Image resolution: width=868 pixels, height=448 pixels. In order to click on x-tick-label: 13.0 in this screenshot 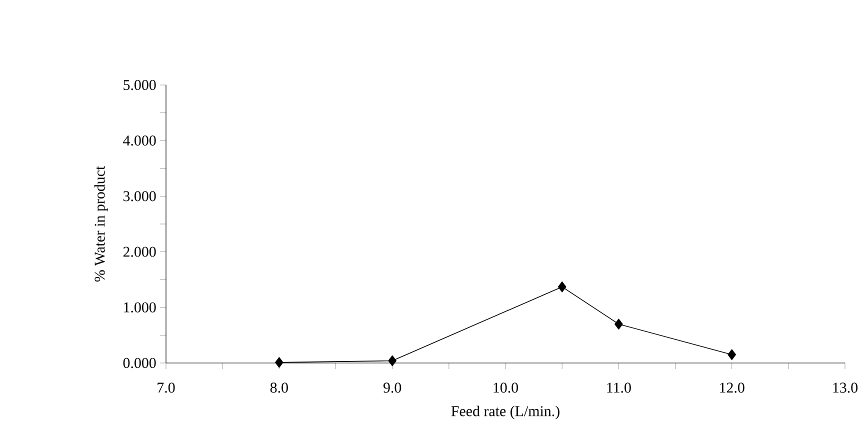, I will do `click(845, 387)`.